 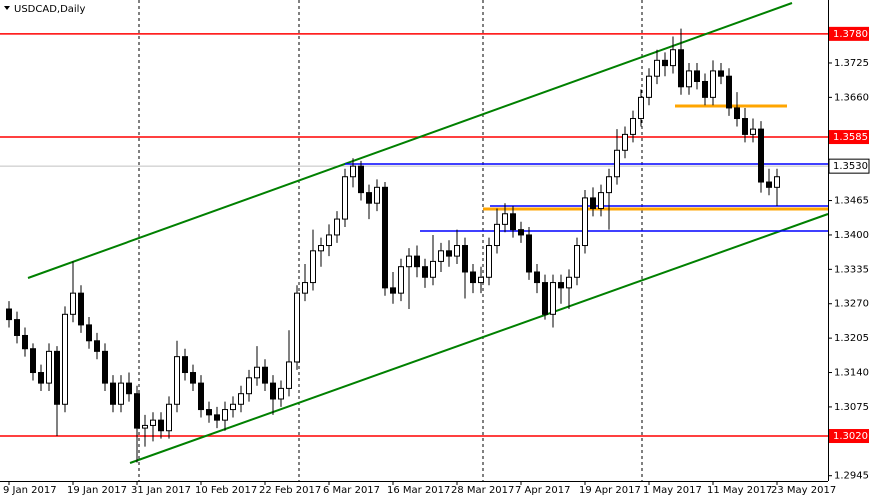 I want to click on level-label: 1.3585, so click(x=850, y=137).